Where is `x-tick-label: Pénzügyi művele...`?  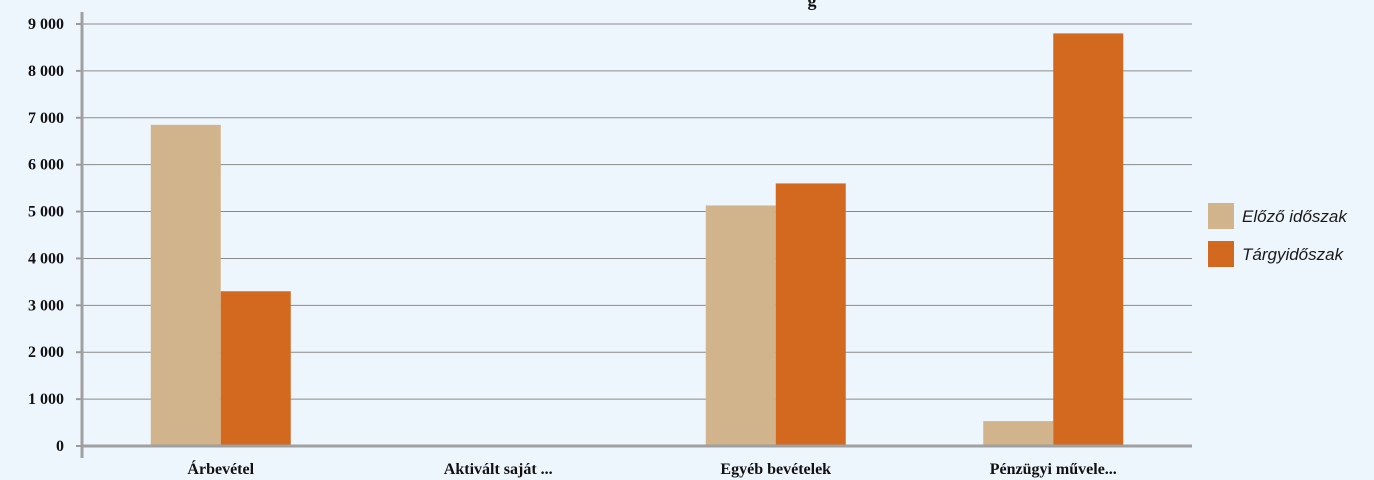 x-tick-label: Pénzügyi művele... is located at coordinates (1053, 469).